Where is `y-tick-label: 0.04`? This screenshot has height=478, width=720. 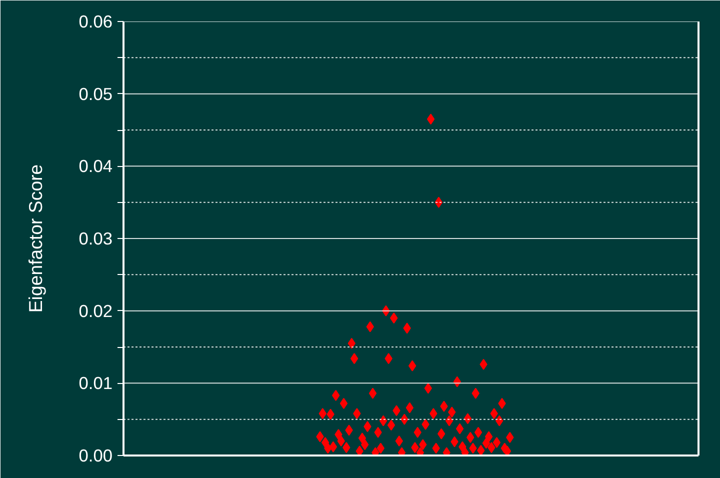
y-tick-label: 0.04 is located at coordinates (95, 166).